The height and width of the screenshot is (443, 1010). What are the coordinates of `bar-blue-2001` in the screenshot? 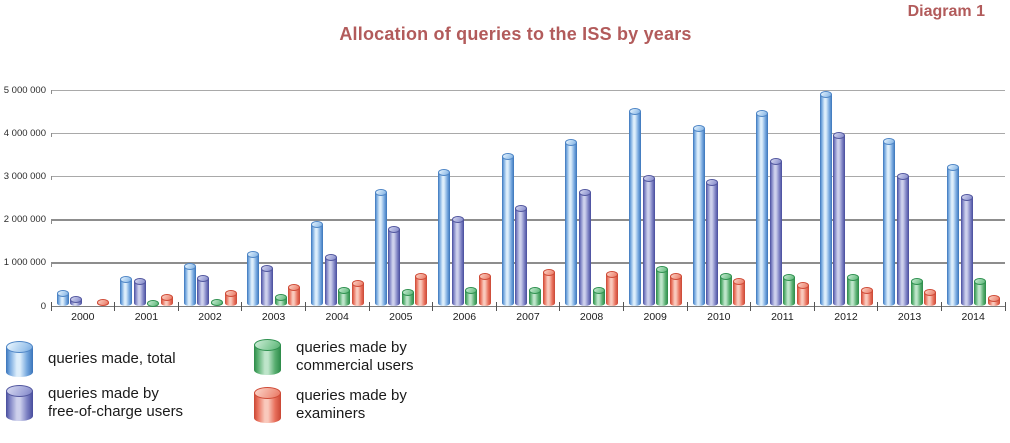 It's located at (126, 291).